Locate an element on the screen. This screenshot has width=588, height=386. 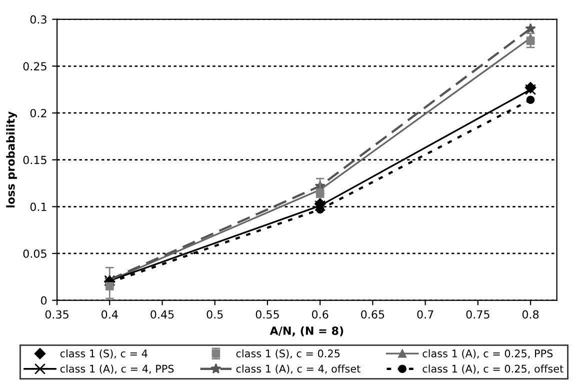
x-tick-label: 0.7 is located at coordinates (425, 314).